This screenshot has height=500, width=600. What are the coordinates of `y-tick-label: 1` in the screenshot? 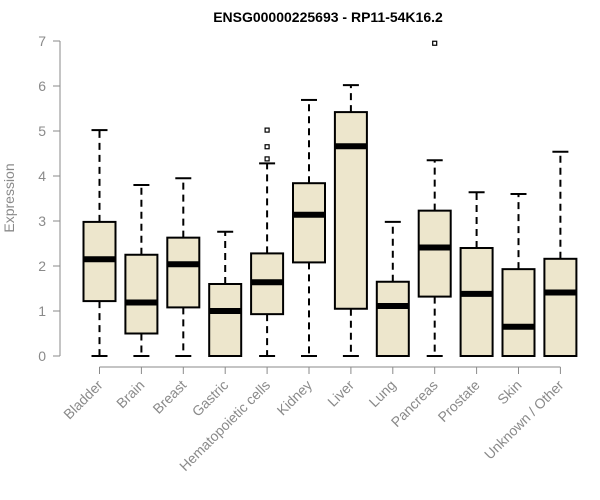 It's located at (42, 311).